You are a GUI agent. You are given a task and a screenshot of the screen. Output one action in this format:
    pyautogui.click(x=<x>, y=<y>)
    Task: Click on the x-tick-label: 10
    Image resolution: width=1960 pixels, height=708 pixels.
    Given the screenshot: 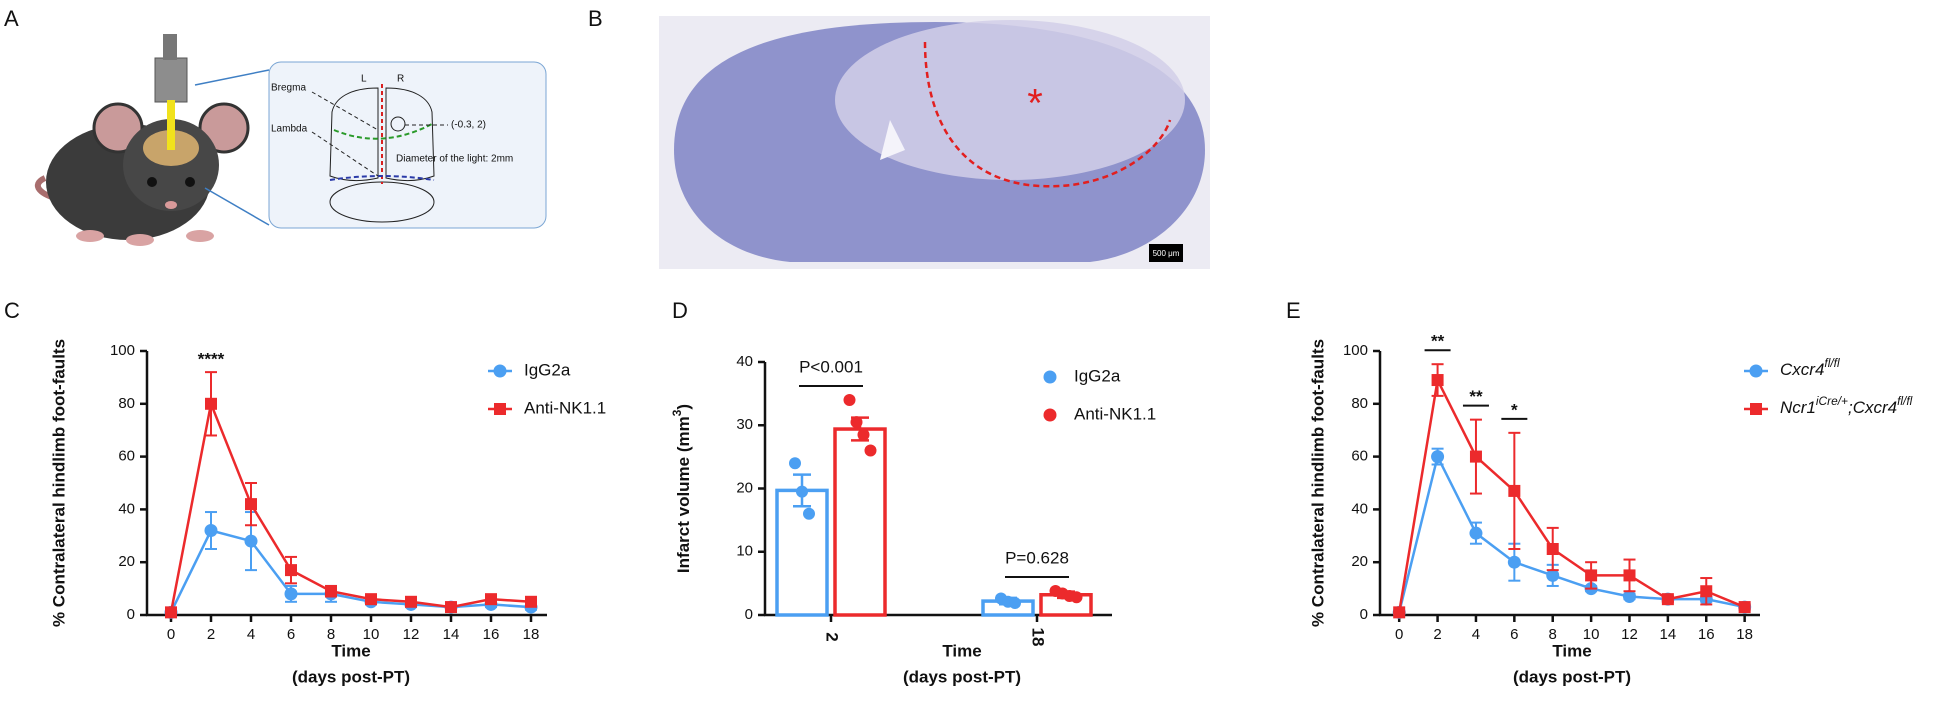 What is the action you would take?
    pyautogui.click(x=1591, y=634)
    